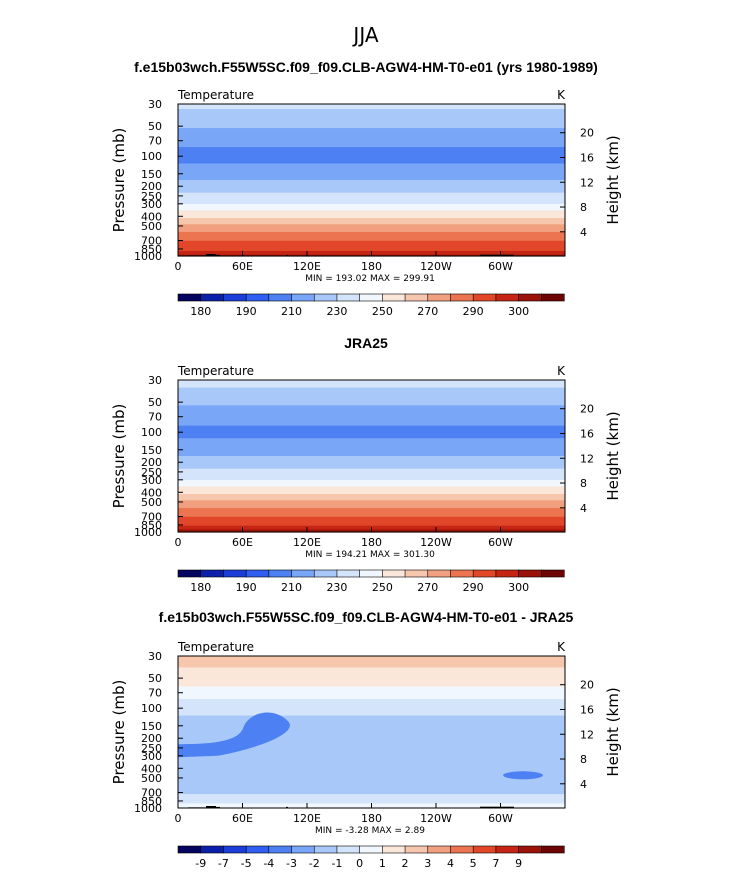 The width and height of the screenshot is (733, 872). I want to click on field-label: Temperature, so click(215, 95).